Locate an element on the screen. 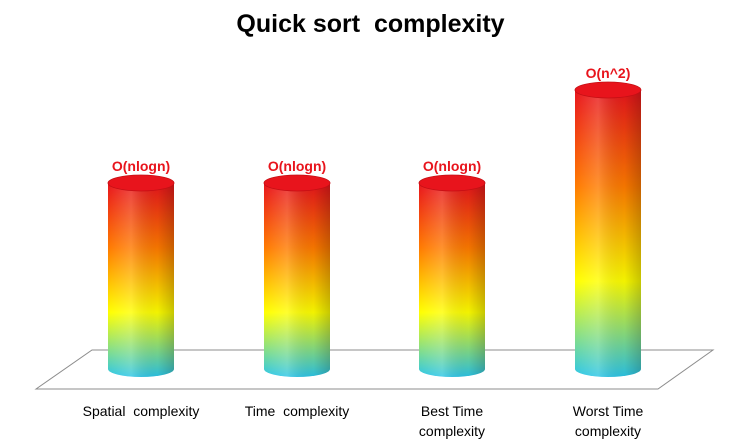  category-label: Worst Time is located at coordinates (608, 411).